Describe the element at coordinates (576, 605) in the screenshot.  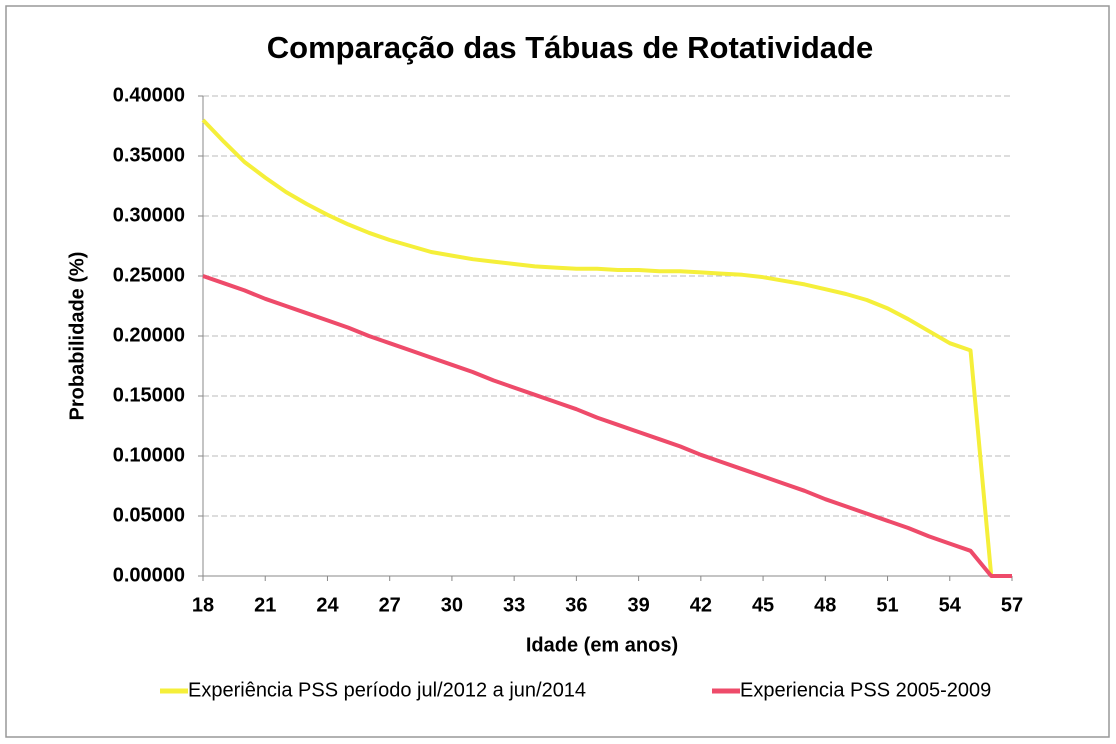
I see `x-tick-label: 36` at that location.